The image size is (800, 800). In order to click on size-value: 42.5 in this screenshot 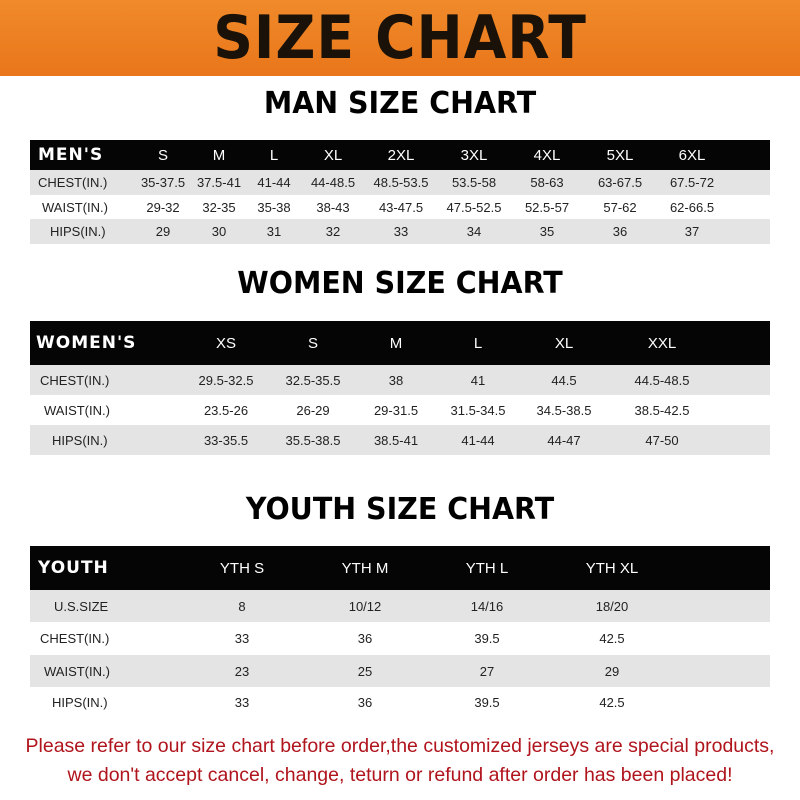, I will do `click(612, 638)`.